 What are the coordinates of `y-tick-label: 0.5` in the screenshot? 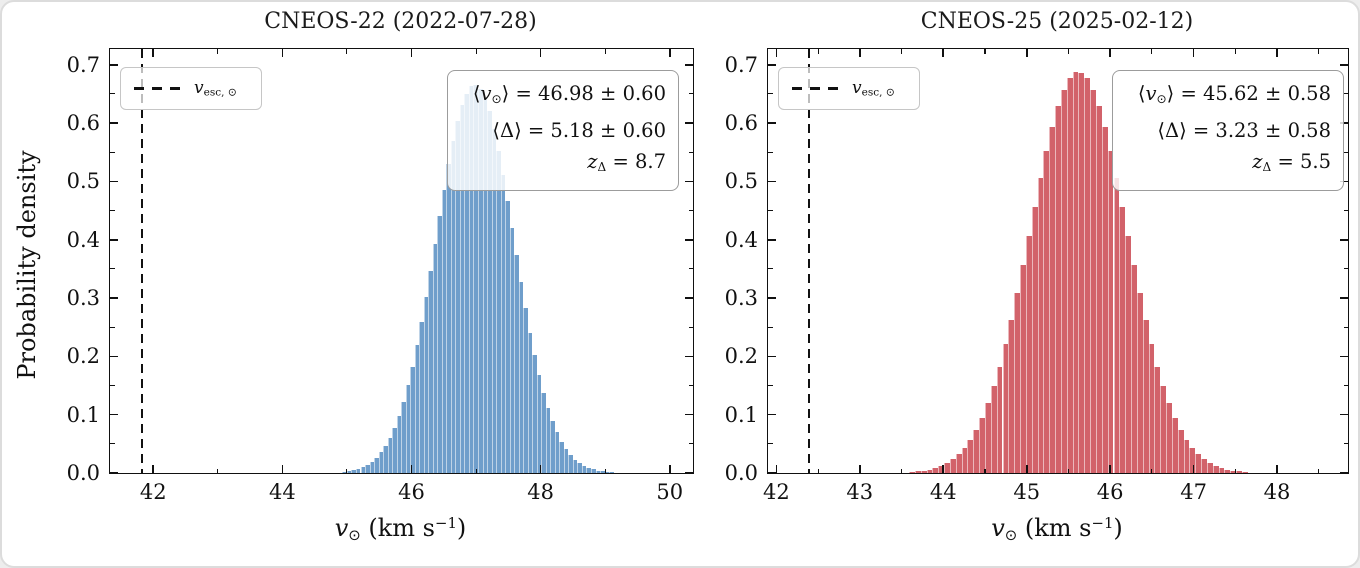 It's located at (741, 181).